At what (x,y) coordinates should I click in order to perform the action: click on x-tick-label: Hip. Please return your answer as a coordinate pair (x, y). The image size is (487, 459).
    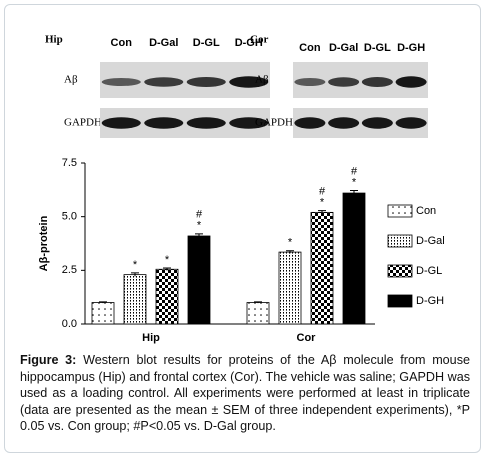
    Looking at the image, I should click on (151, 338).